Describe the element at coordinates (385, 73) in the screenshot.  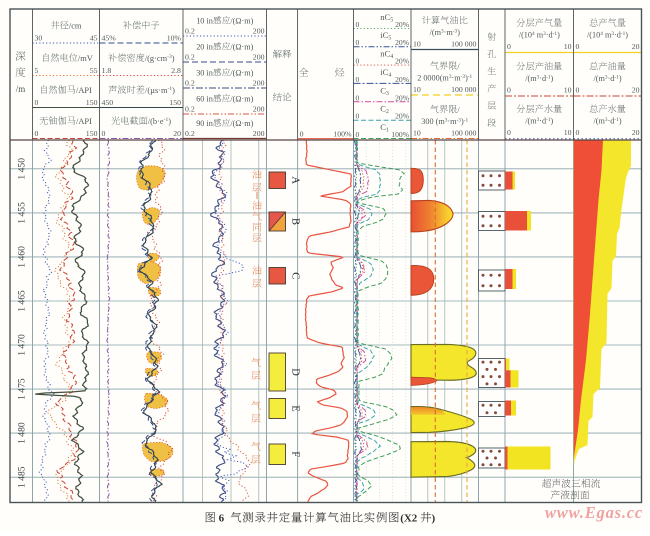
I see `svg-text: iC4` at that location.